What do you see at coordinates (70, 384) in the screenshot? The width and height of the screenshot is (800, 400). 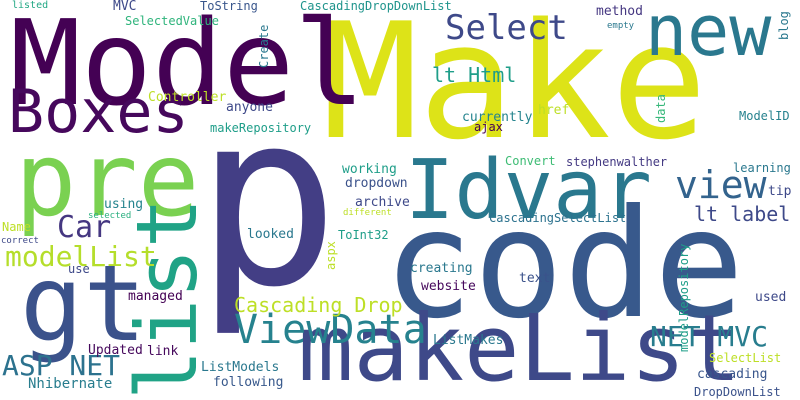 I see `word-nhibernate: Nhibernate` at bounding box center [70, 384].